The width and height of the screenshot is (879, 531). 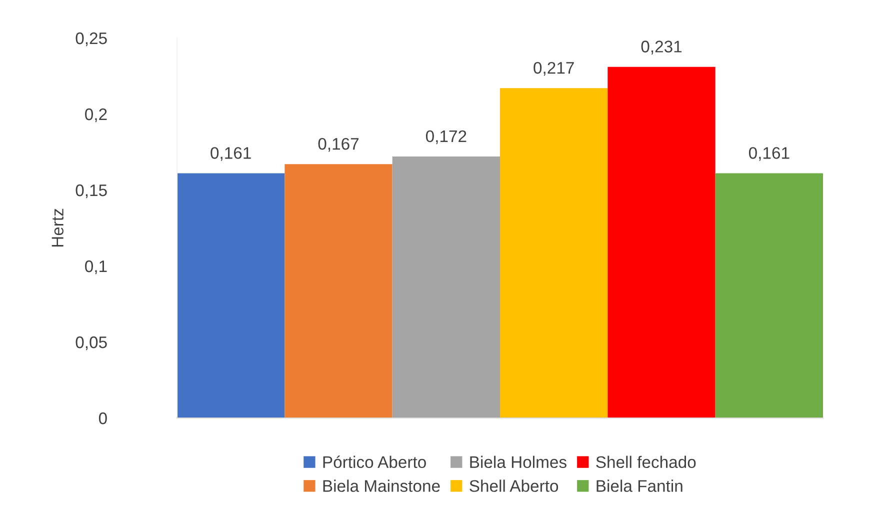 What do you see at coordinates (518, 462) in the screenshot?
I see `legend-label: Biela Holmes` at bounding box center [518, 462].